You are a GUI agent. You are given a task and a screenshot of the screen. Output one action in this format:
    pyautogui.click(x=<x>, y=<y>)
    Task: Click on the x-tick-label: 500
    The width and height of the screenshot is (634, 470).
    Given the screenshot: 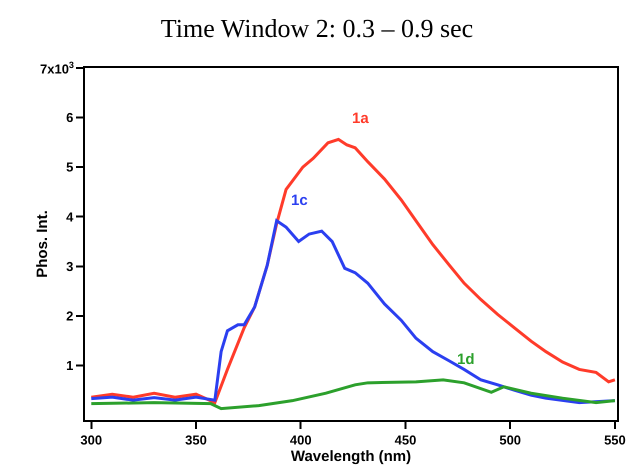 What is the action you would take?
    pyautogui.click(x=510, y=440)
    